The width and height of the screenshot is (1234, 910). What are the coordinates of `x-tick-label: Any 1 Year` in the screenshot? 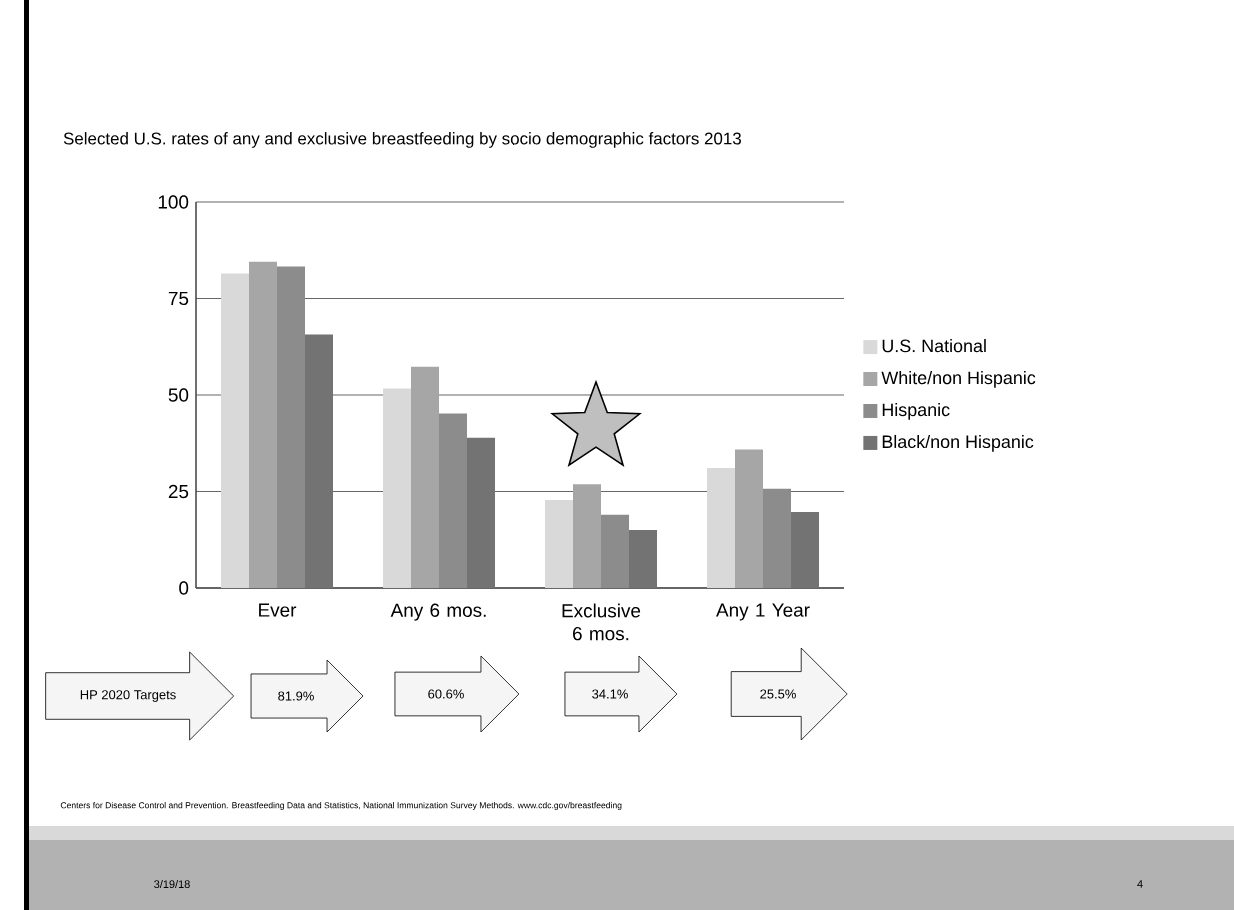 It's located at (763, 612).